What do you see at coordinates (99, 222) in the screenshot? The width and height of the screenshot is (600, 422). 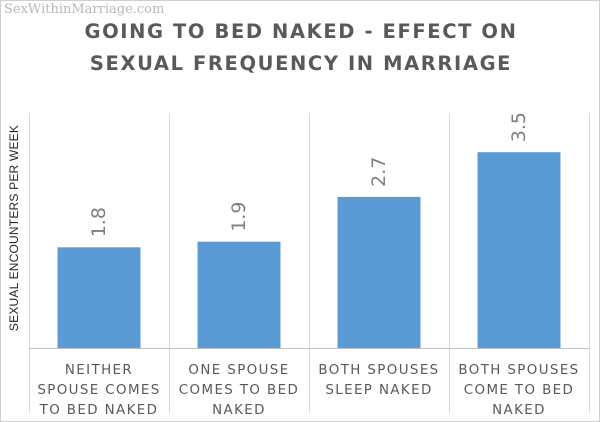 I see `value-label-1: 1.8` at bounding box center [99, 222].